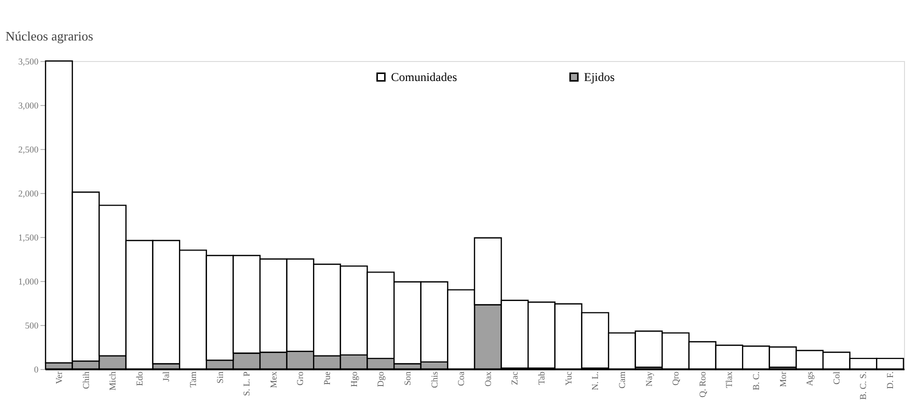 This screenshot has width=916, height=413. Describe the element at coordinates (649, 378) in the screenshot. I see `x-tick-label: Nay` at that location.